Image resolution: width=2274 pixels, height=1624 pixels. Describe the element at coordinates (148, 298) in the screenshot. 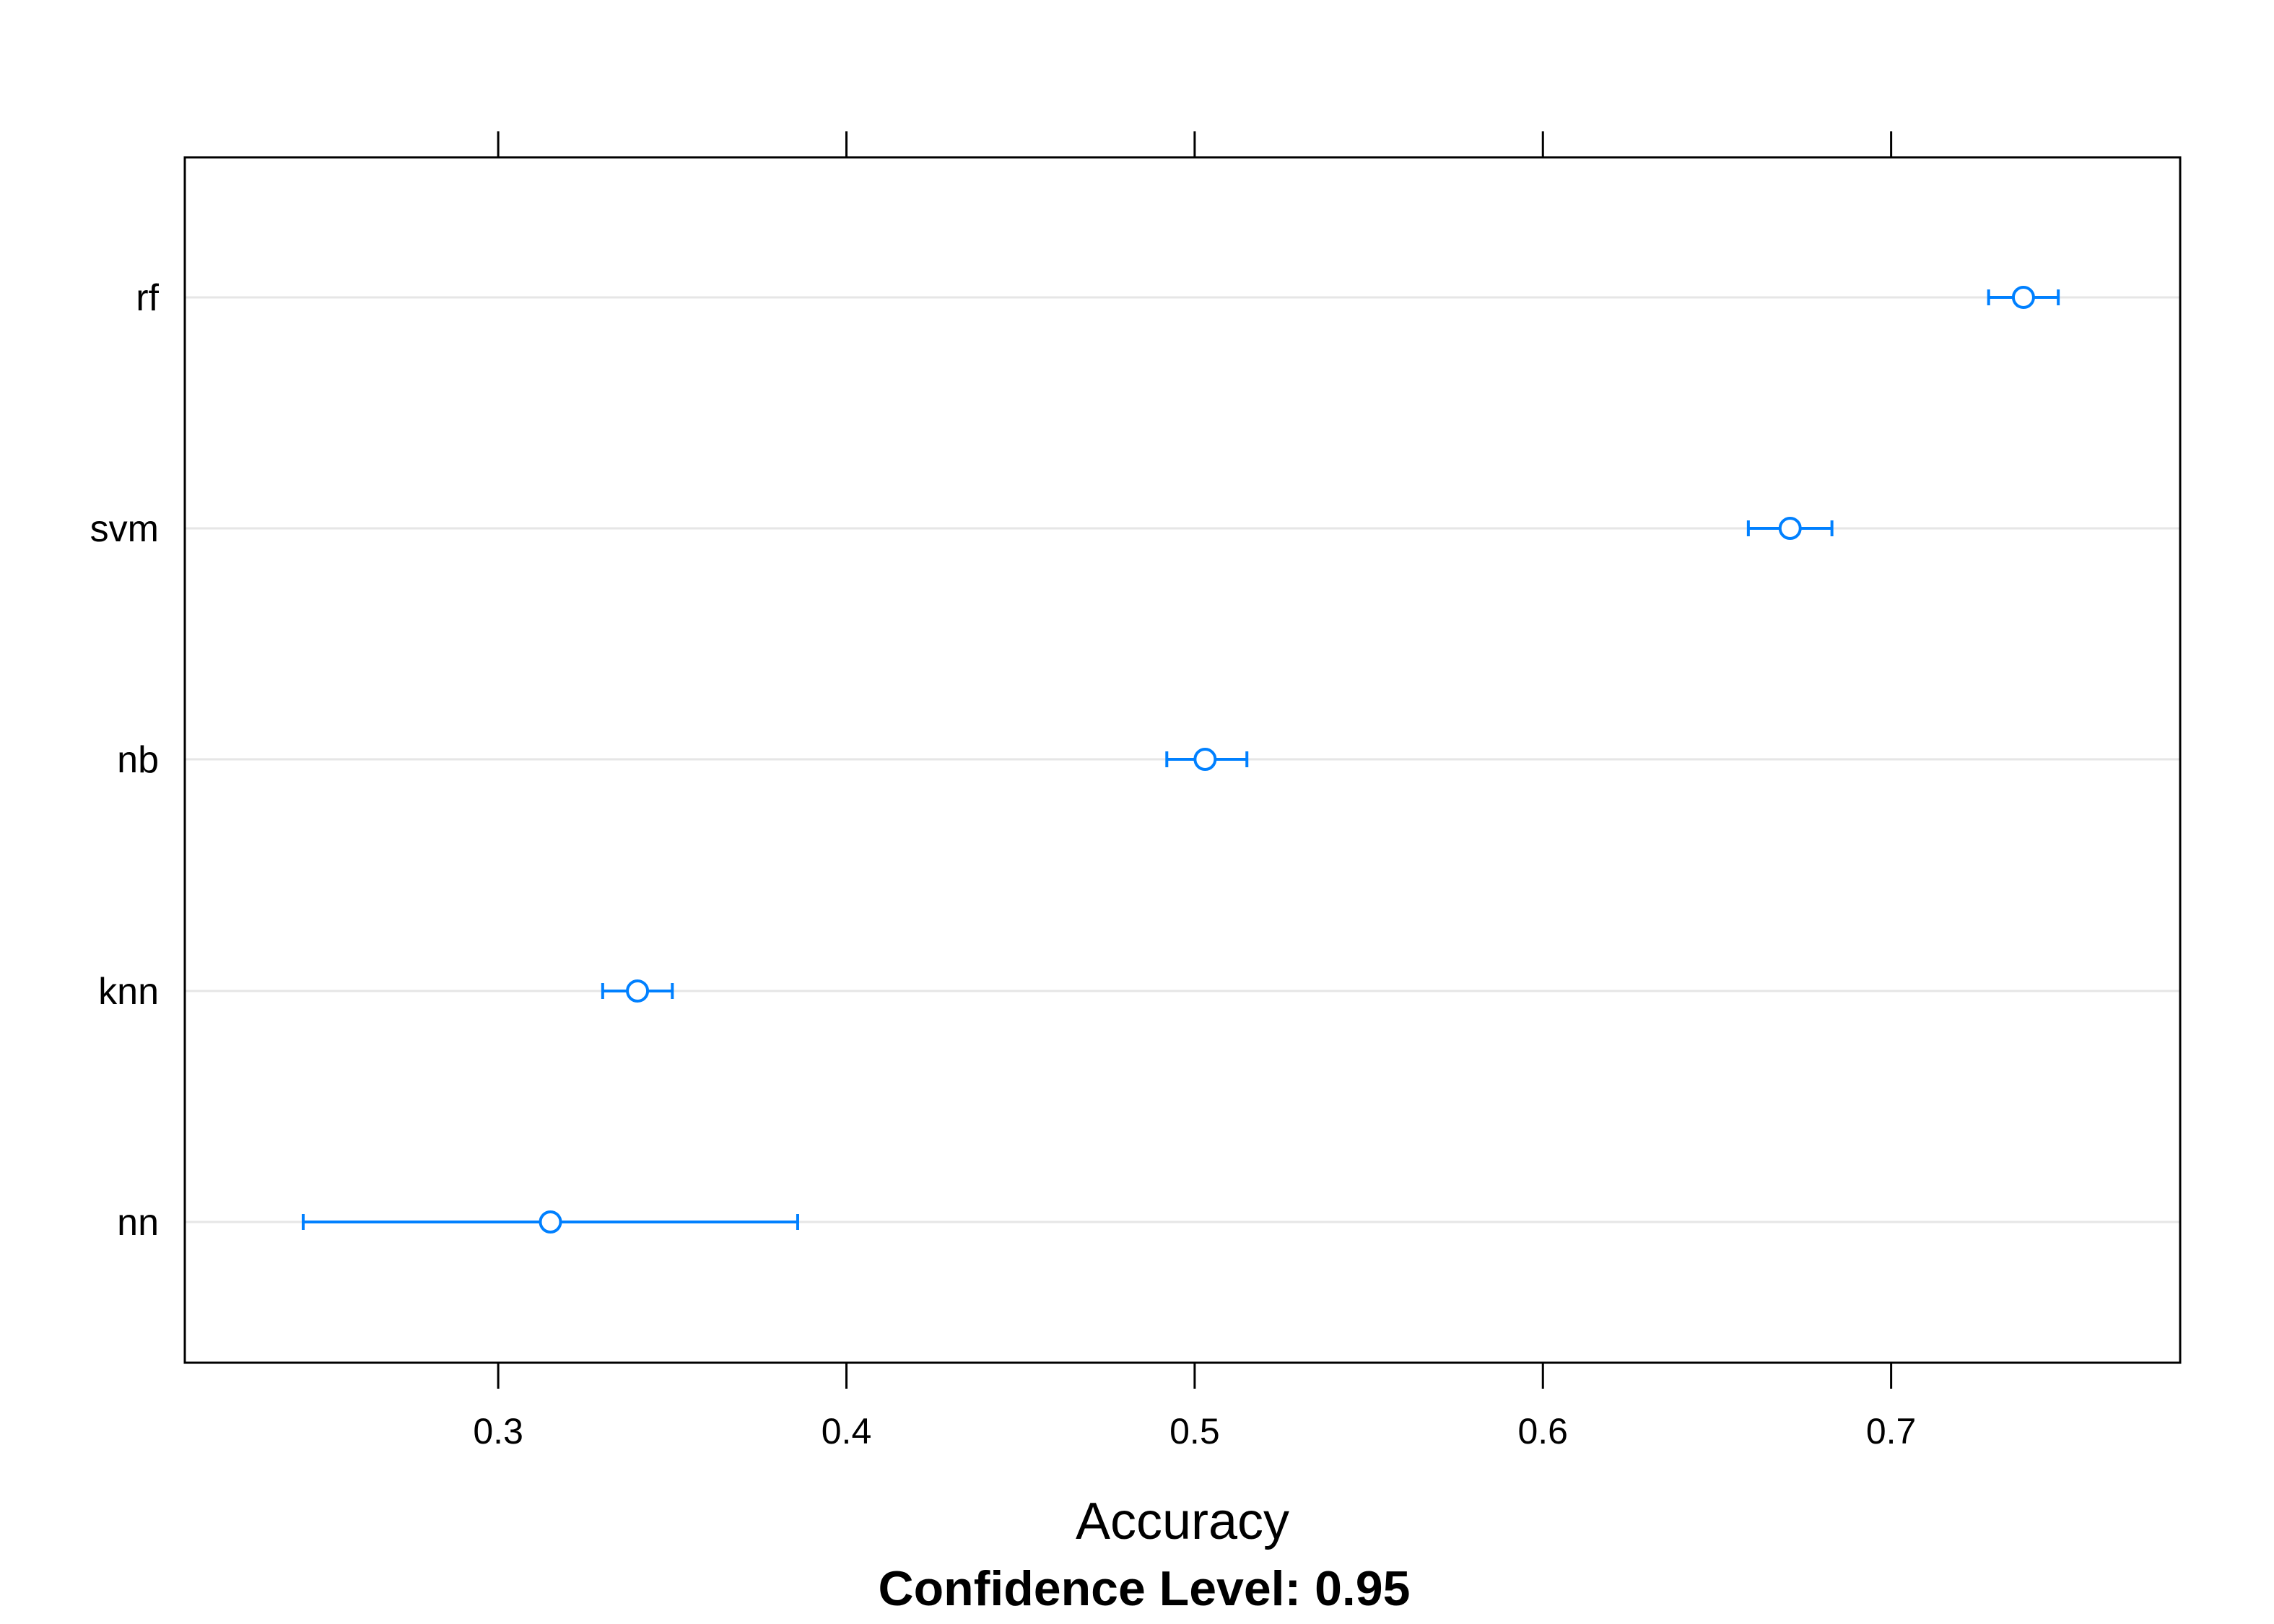

I see `category-label-rf: rf` at that location.